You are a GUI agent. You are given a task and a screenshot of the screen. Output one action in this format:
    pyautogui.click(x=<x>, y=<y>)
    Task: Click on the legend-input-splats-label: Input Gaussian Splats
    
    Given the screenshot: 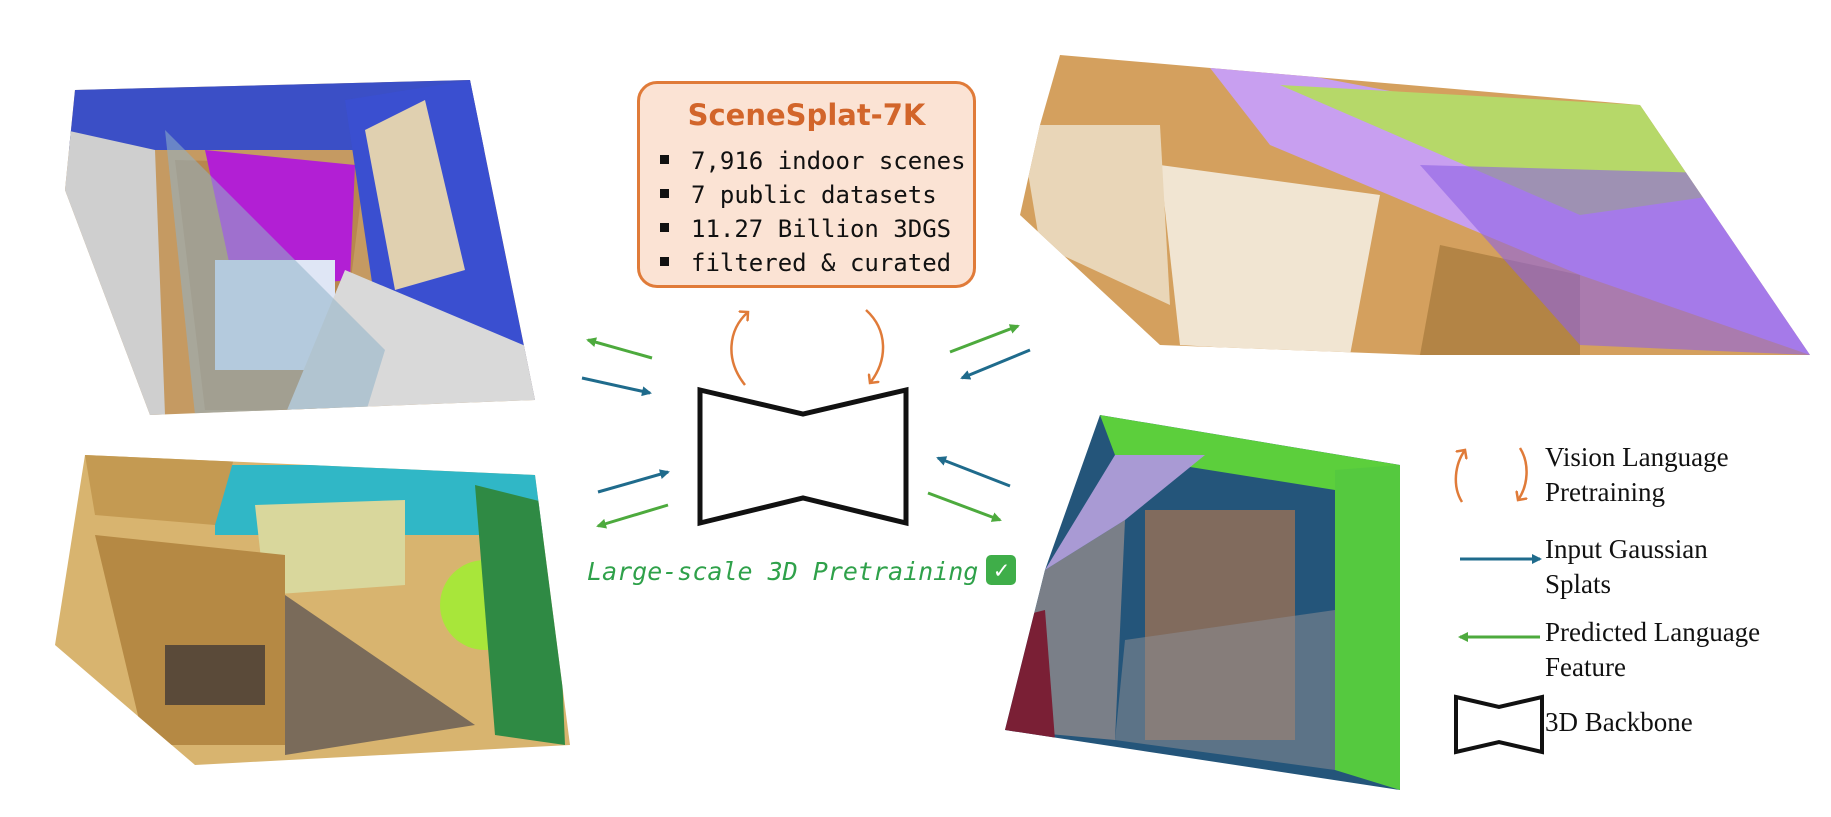 What is the action you would take?
    pyautogui.click(x=1626, y=567)
    